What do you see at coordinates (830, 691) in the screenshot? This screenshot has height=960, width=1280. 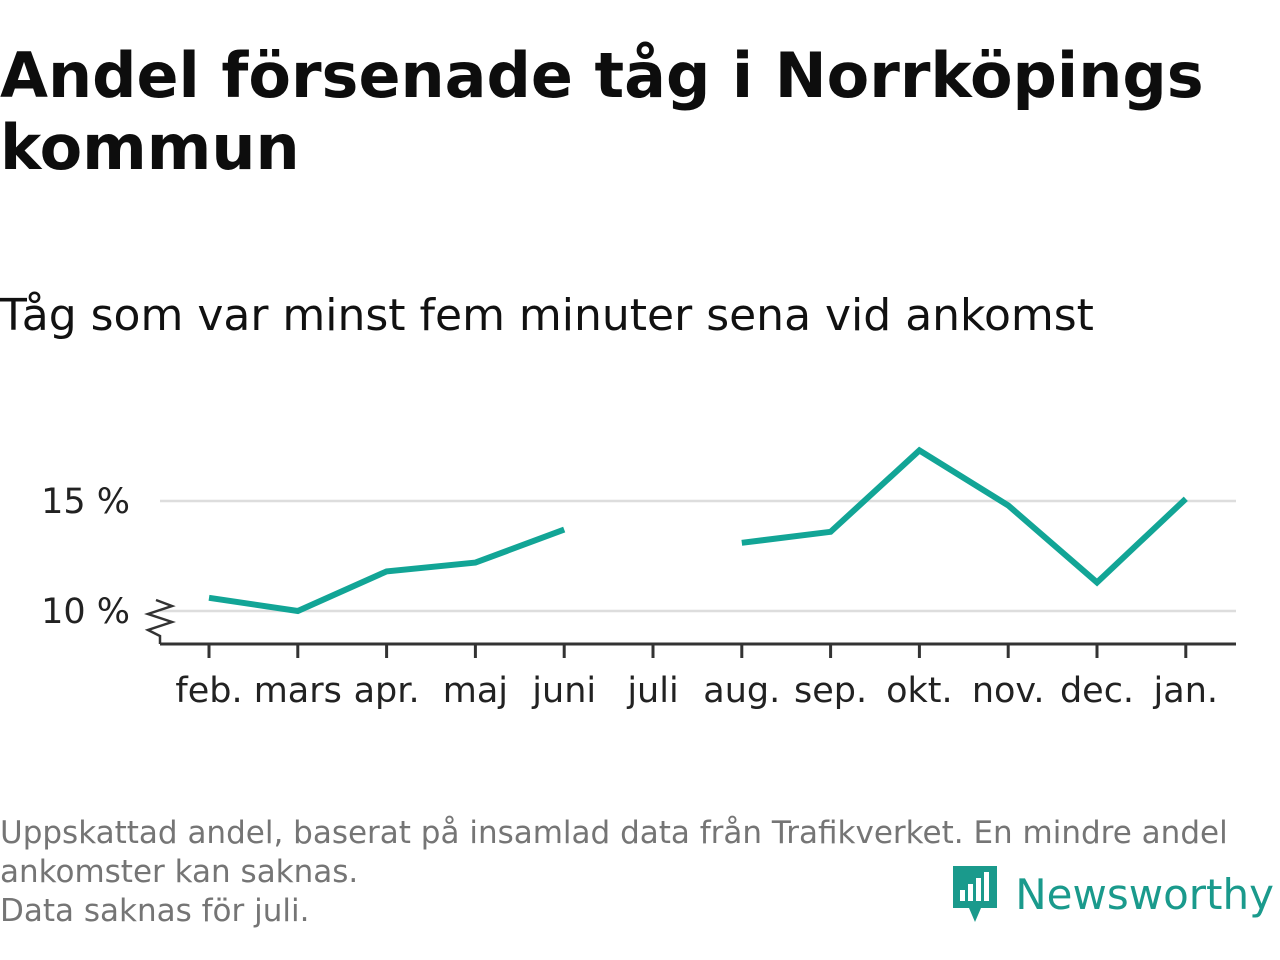 I see `x-tick-label: sep.` at bounding box center [830, 691].